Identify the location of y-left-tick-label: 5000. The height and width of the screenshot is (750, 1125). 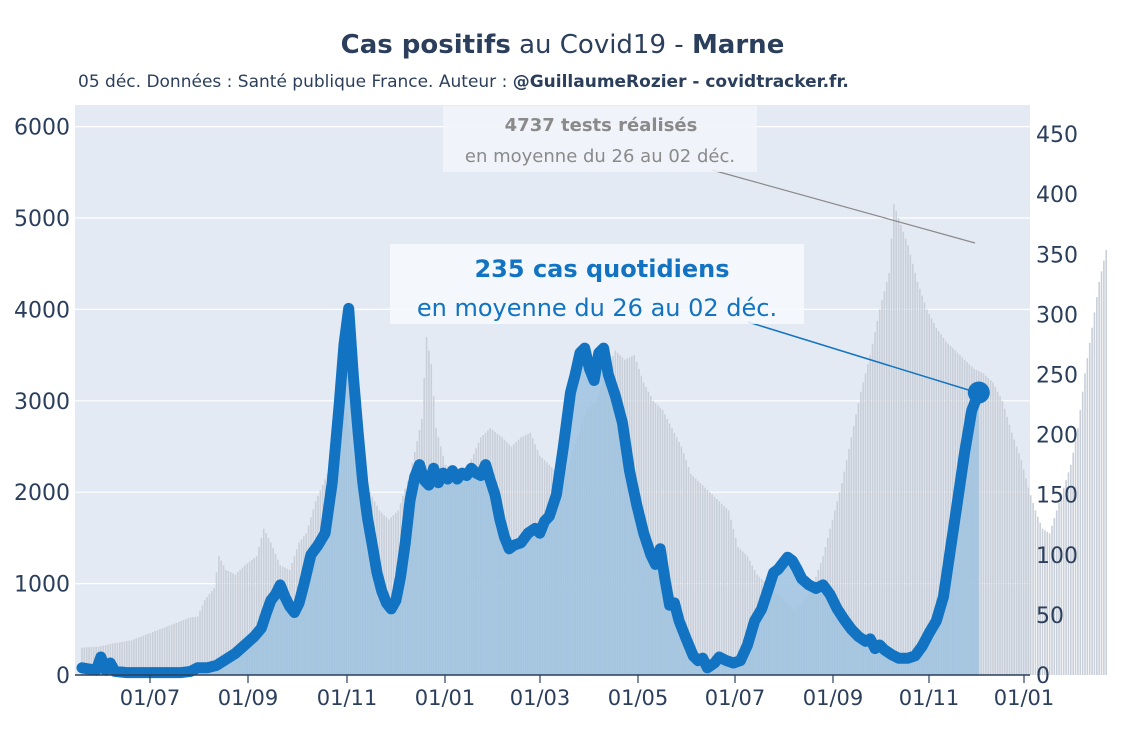
(42, 219).